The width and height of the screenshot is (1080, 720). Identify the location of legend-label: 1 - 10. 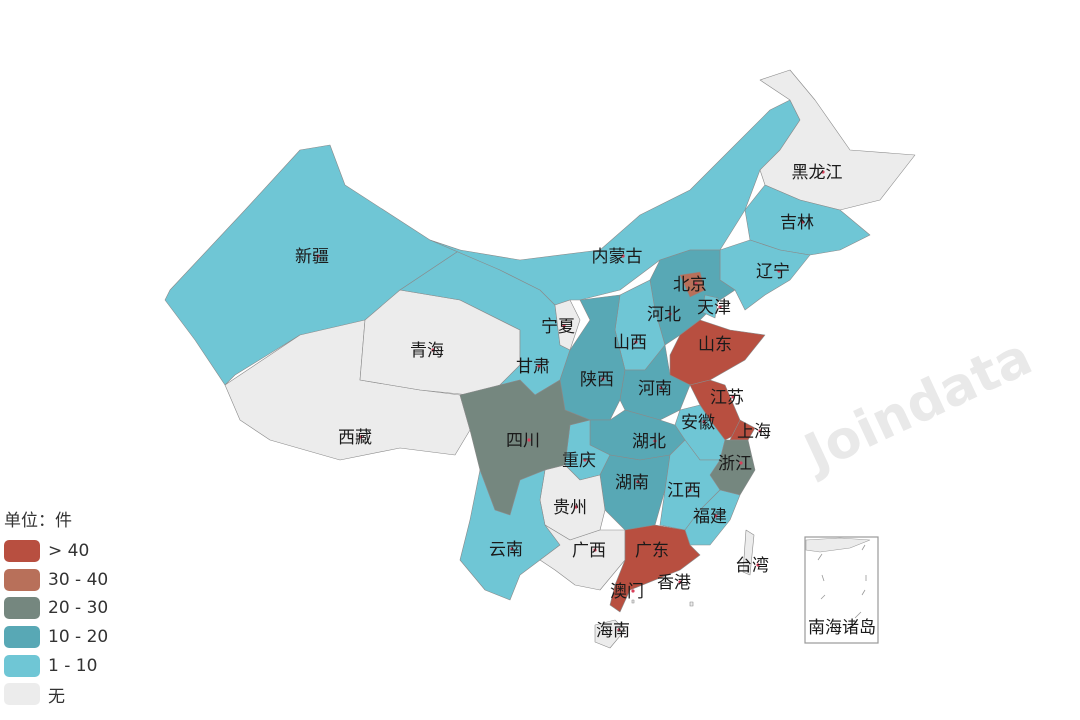
(73, 665).